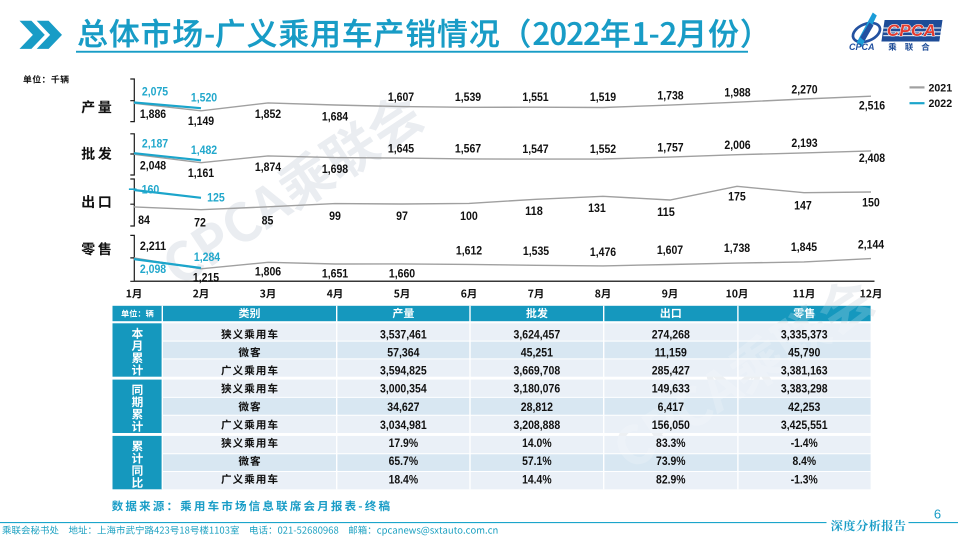 The width and height of the screenshot is (960, 540). Describe the element at coordinates (597, 208) in the screenshot. I see `svg-text: 131` at that location.